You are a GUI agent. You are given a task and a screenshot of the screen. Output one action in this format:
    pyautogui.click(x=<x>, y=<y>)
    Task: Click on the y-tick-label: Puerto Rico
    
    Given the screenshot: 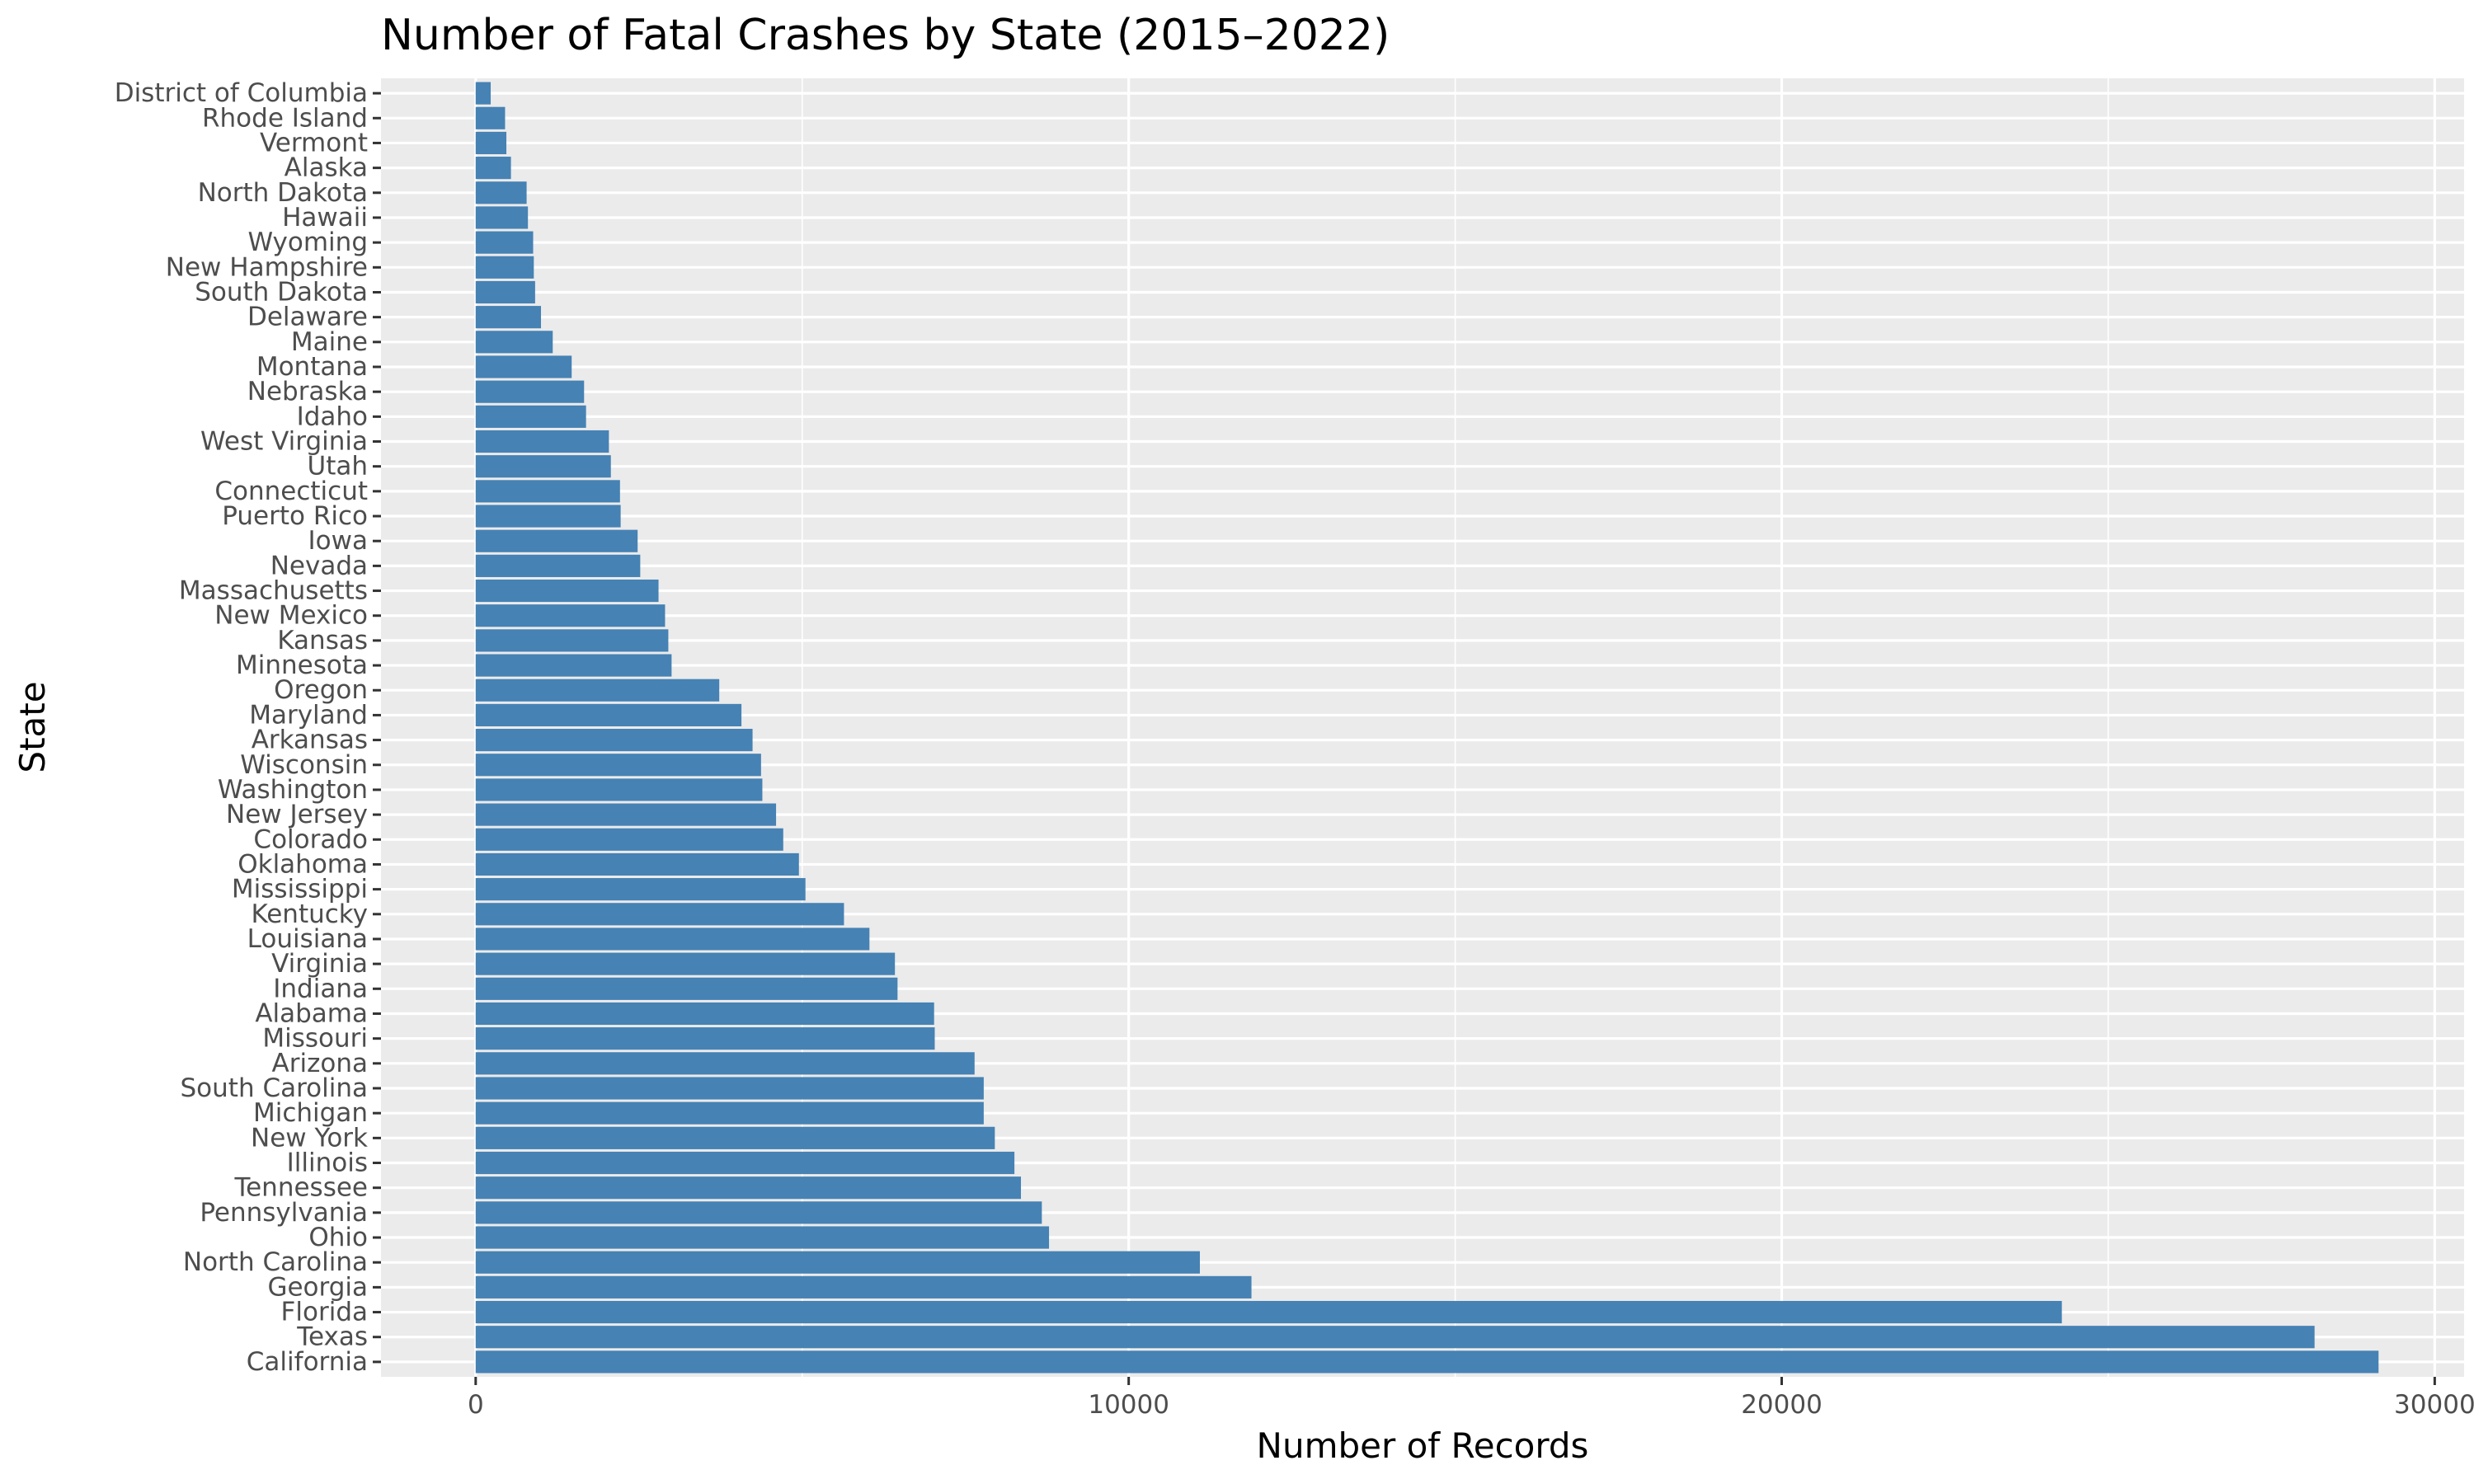 What is the action you would take?
    pyautogui.click(x=295, y=516)
    